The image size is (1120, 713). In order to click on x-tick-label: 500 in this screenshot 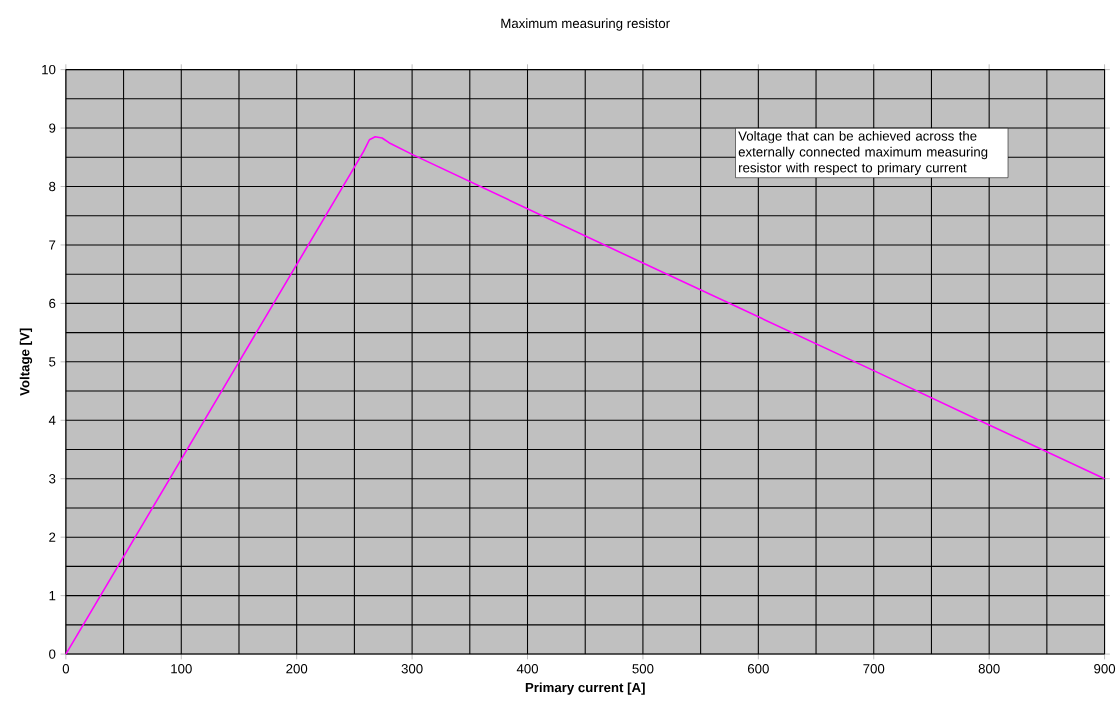, I will do `click(643, 669)`.